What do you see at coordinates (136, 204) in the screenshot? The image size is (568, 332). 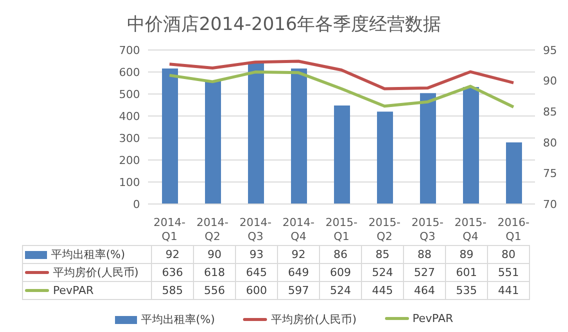 I see `y-tick-label: 0` at bounding box center [136, 204].